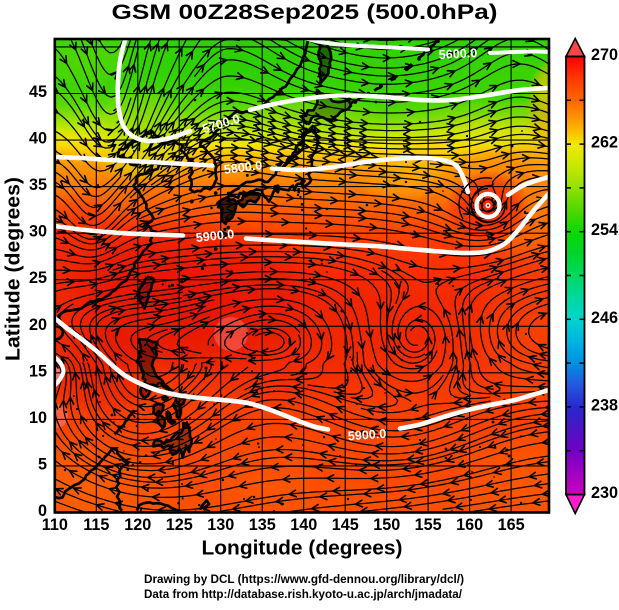 This screenshot has width=619, height=610. What do you see at coordinates (42, 464) in the screenshot?
I see `svg-text: 5` at bounding box center [42, 464].